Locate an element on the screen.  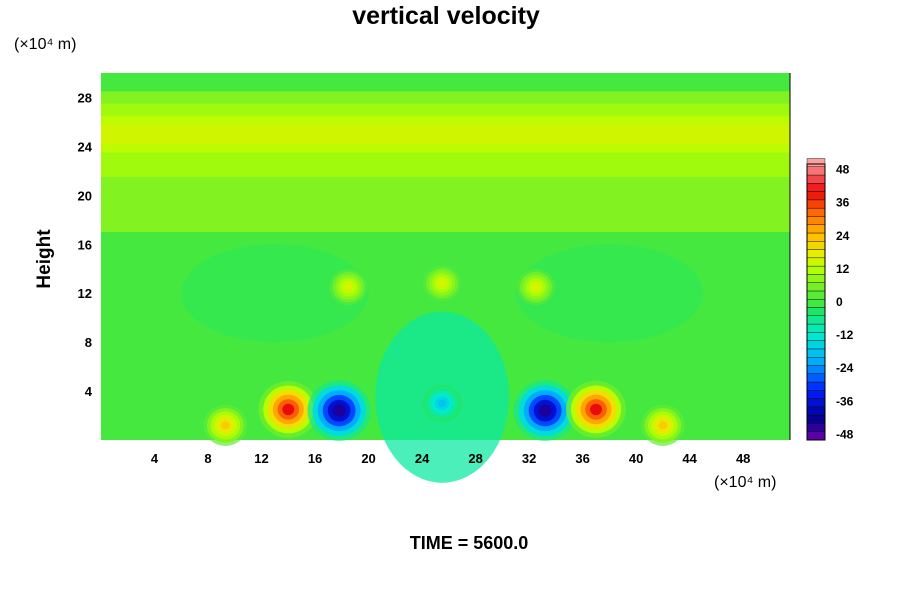
y-axis: 4 8 12 16 20 24 28 is located at coordinates (85, 244).